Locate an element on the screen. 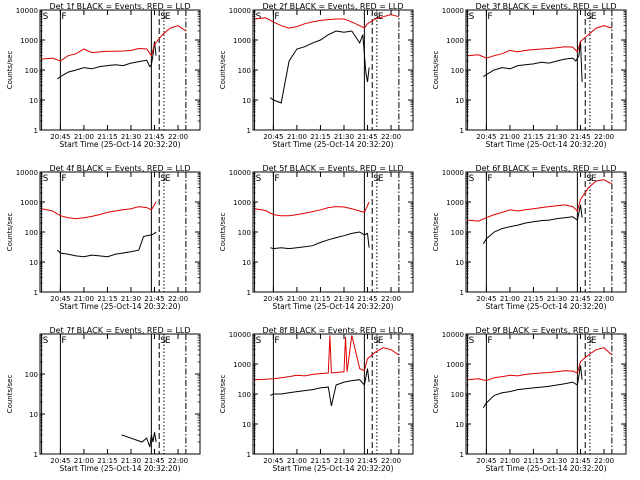  chart-title: Det 1f BLACK = Events, RED = LLD is located at coordinates (119, 6).